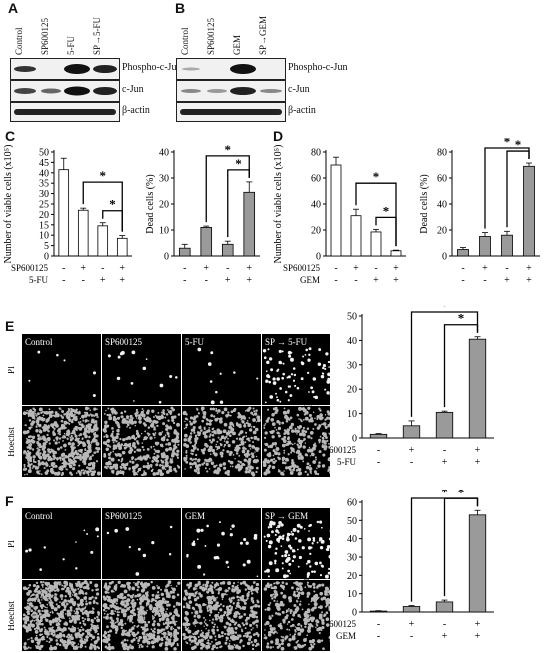  Describe the element at coordinates (65, 91) in the screenshot. I see `blot-c-jun-a` at that location.